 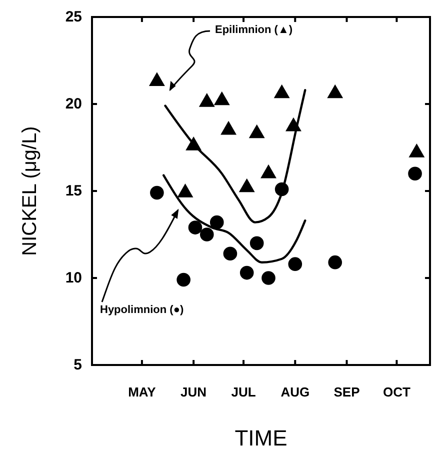 I want to click on x-axis-title: TIME, so click(x=261, y=437).